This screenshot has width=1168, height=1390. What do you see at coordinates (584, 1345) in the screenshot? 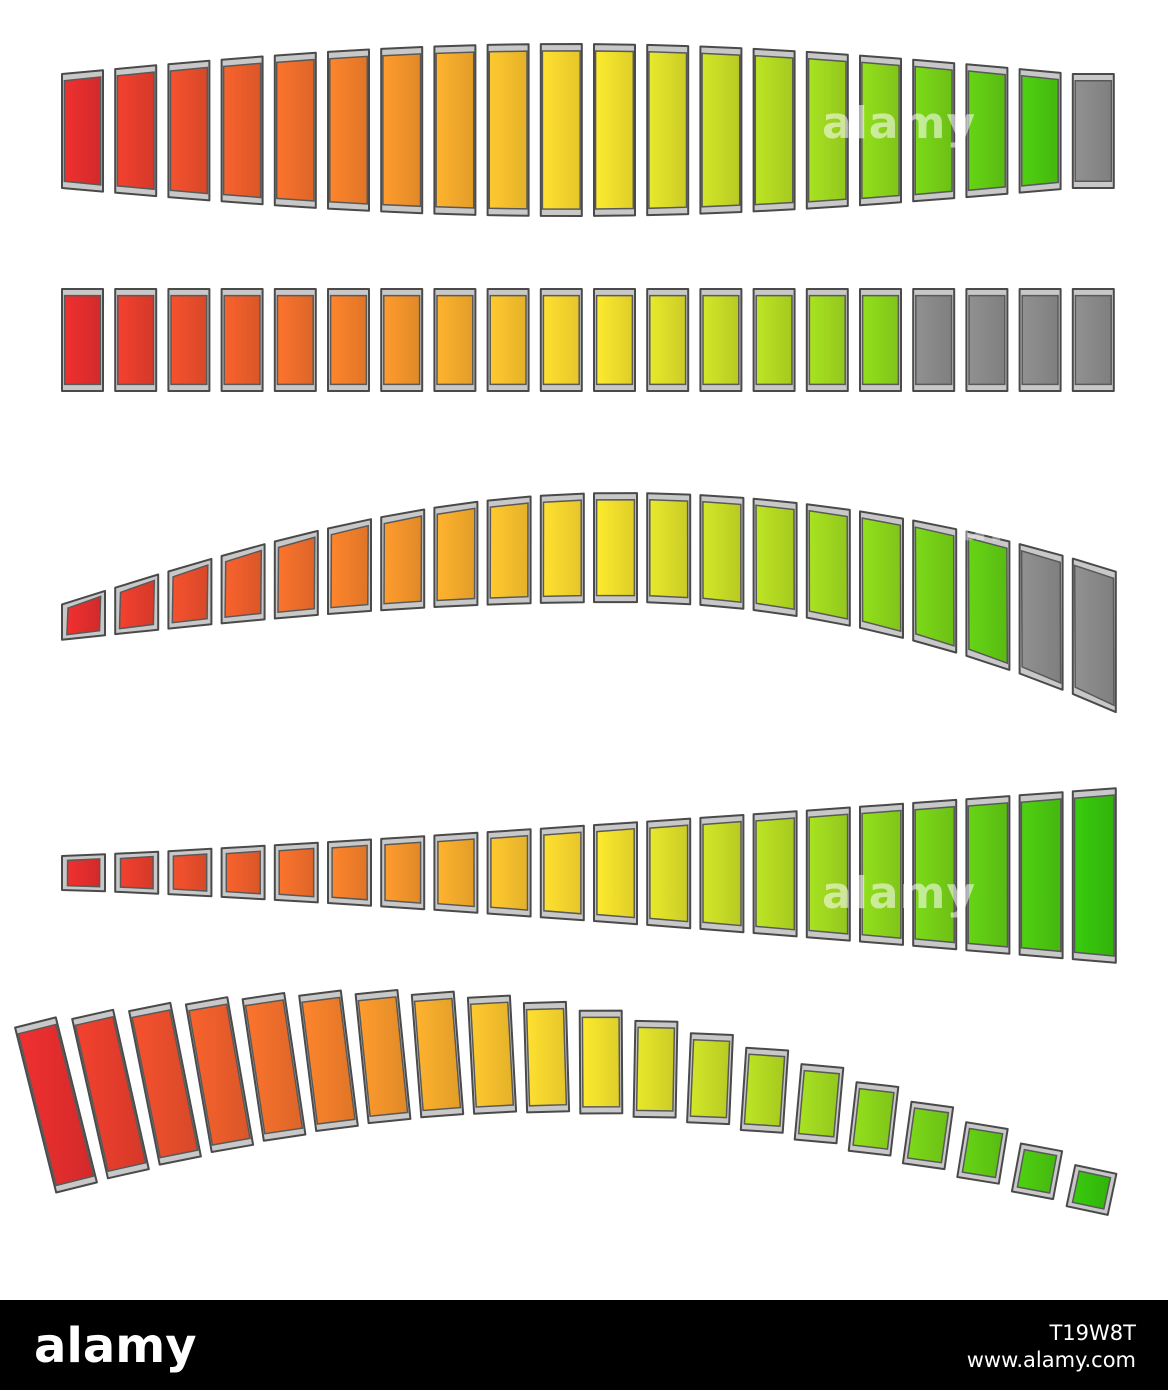
I see `stock-footer-bar: alamy T19W8T www.alamy.com` at bounding box center [584, 1345].